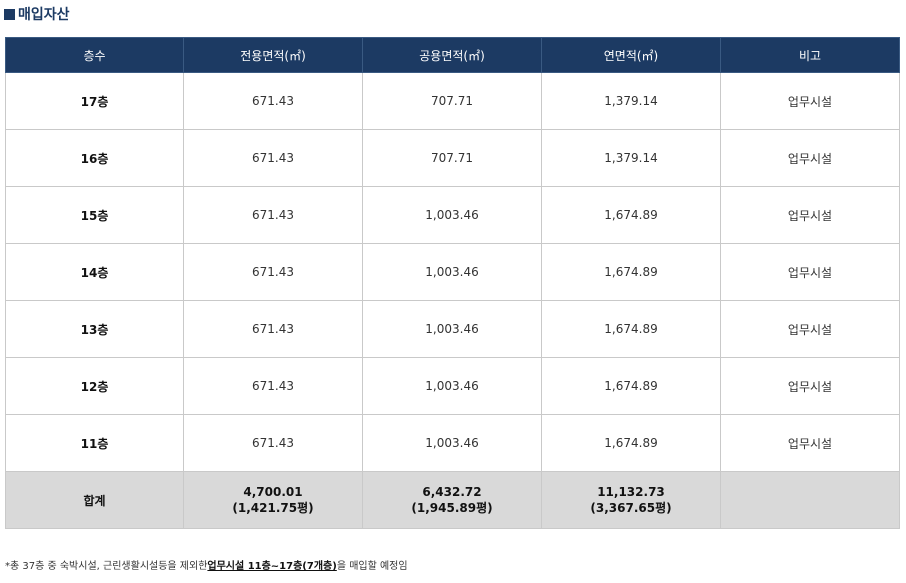  I want to click on floor-cell: 14층, so click(94, 272).